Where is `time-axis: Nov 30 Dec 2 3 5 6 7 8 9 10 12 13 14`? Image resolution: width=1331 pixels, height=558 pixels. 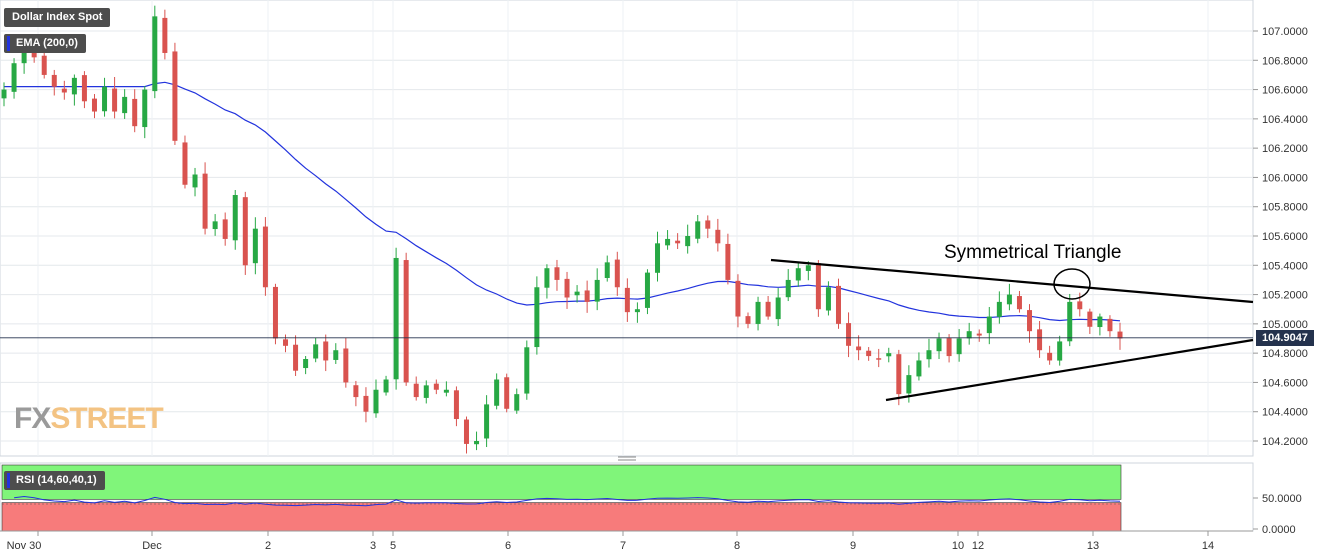 time-axis: Nov 30 Dec 2 3 5 6 7 8 9 10 12 13 14 is located at coordinates (626, 541).